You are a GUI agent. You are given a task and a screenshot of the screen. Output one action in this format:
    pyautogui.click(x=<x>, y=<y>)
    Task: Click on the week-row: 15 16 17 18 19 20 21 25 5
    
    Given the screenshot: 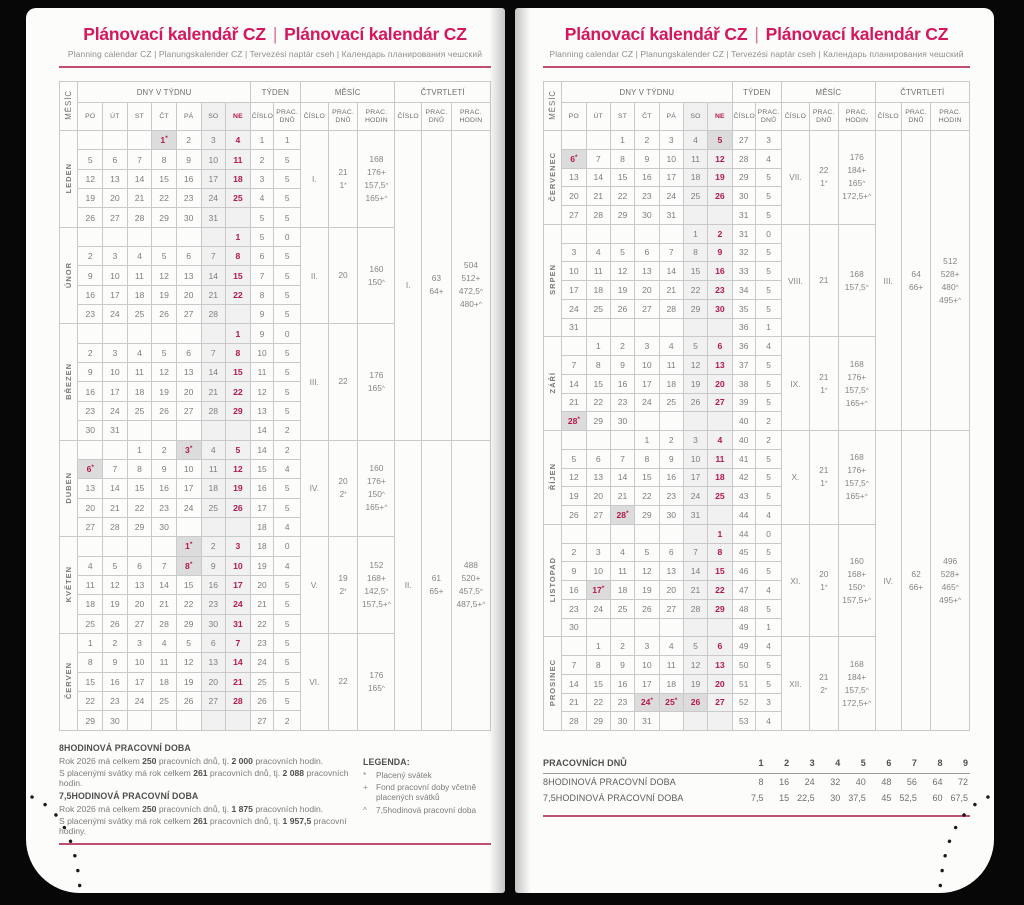 What is the action you would take?
    pyautogui.click(x=275, y=681)
    